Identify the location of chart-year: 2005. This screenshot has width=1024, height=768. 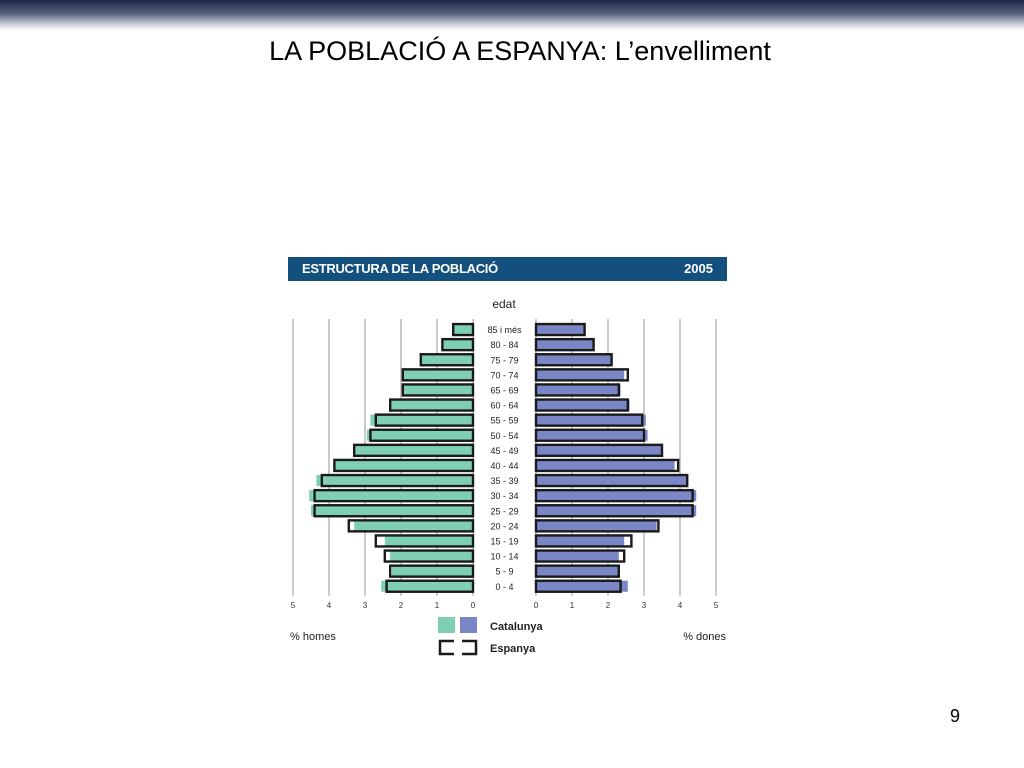
(698, 268).